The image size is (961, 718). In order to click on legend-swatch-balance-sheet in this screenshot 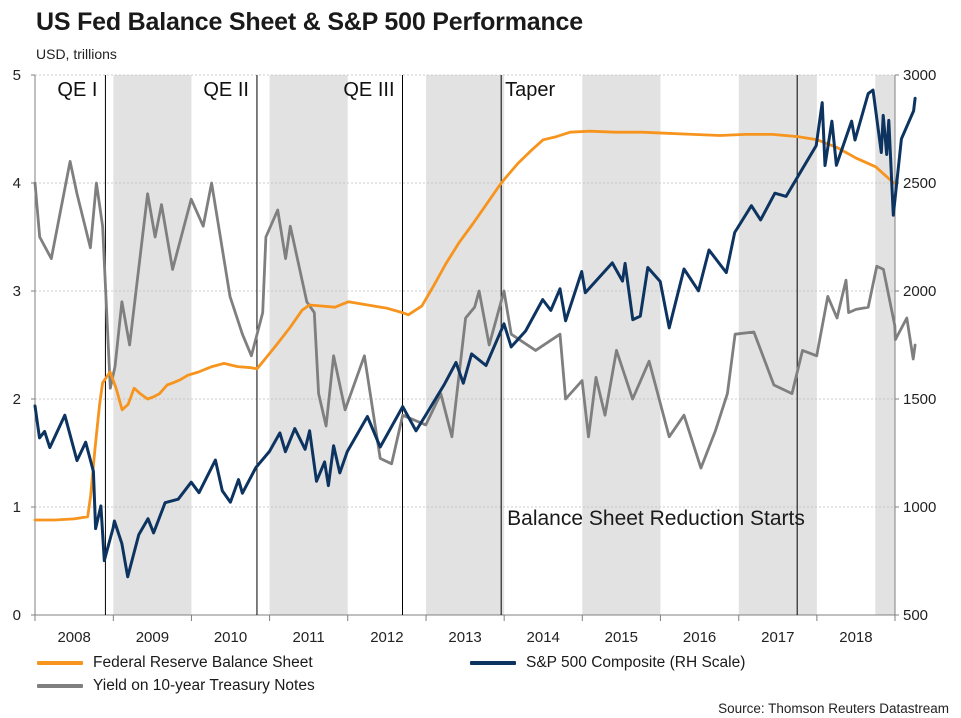, I will do `click(60, 662)`.